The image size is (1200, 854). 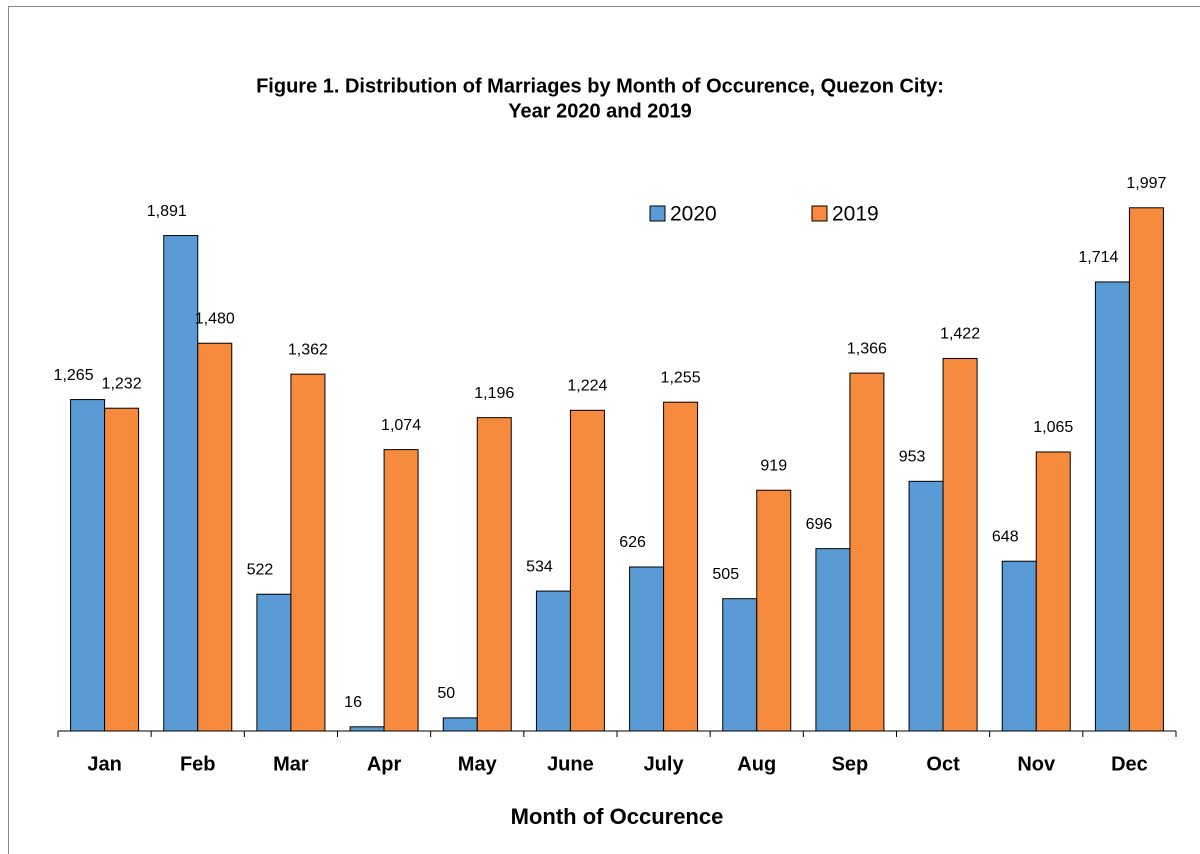 What do you see at coordinates (773, 465) in the screenshot?
I see `data-label: 919` at bounding box center [773, 465].